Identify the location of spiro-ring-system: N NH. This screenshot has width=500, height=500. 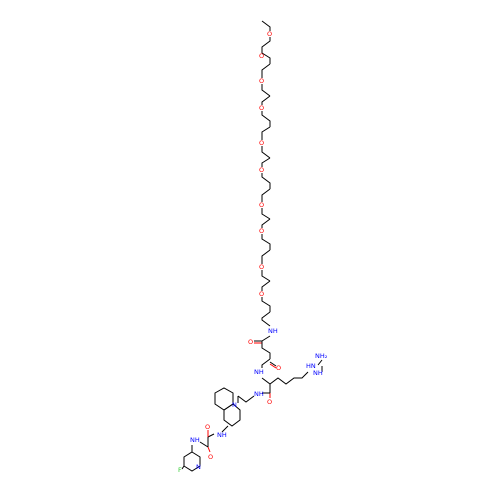
(227, 413).